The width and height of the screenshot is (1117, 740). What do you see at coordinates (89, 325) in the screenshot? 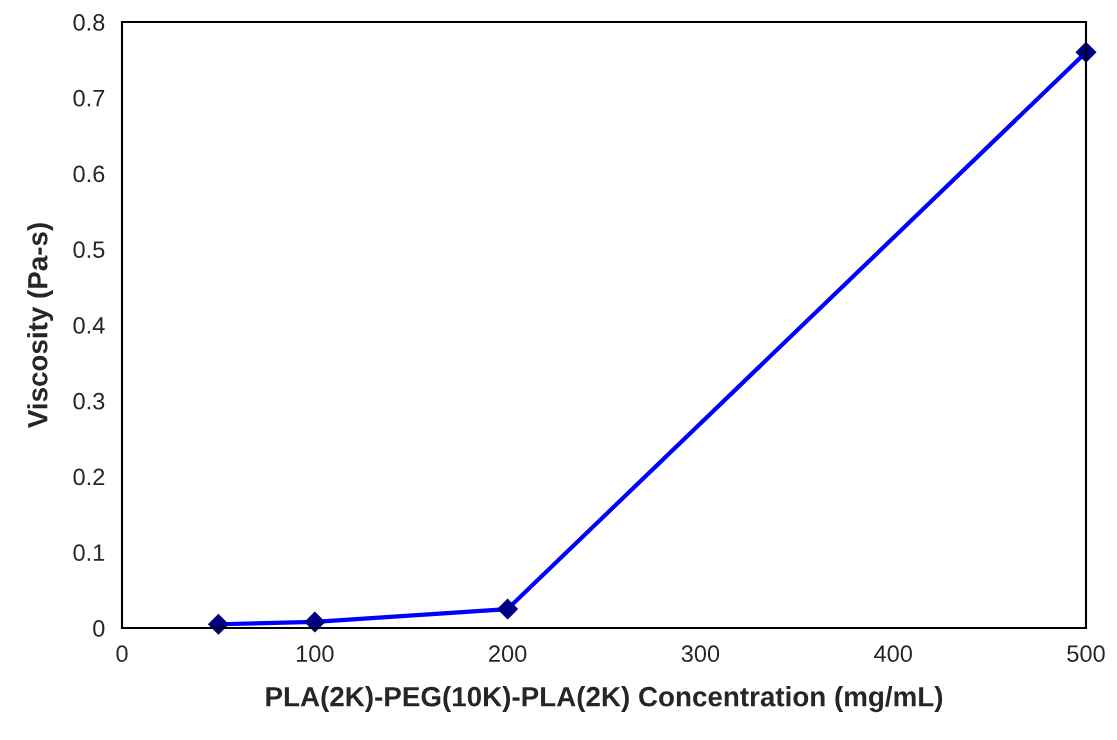
I see `y-tick-label: 0.4` at bounding box center [89, 325].